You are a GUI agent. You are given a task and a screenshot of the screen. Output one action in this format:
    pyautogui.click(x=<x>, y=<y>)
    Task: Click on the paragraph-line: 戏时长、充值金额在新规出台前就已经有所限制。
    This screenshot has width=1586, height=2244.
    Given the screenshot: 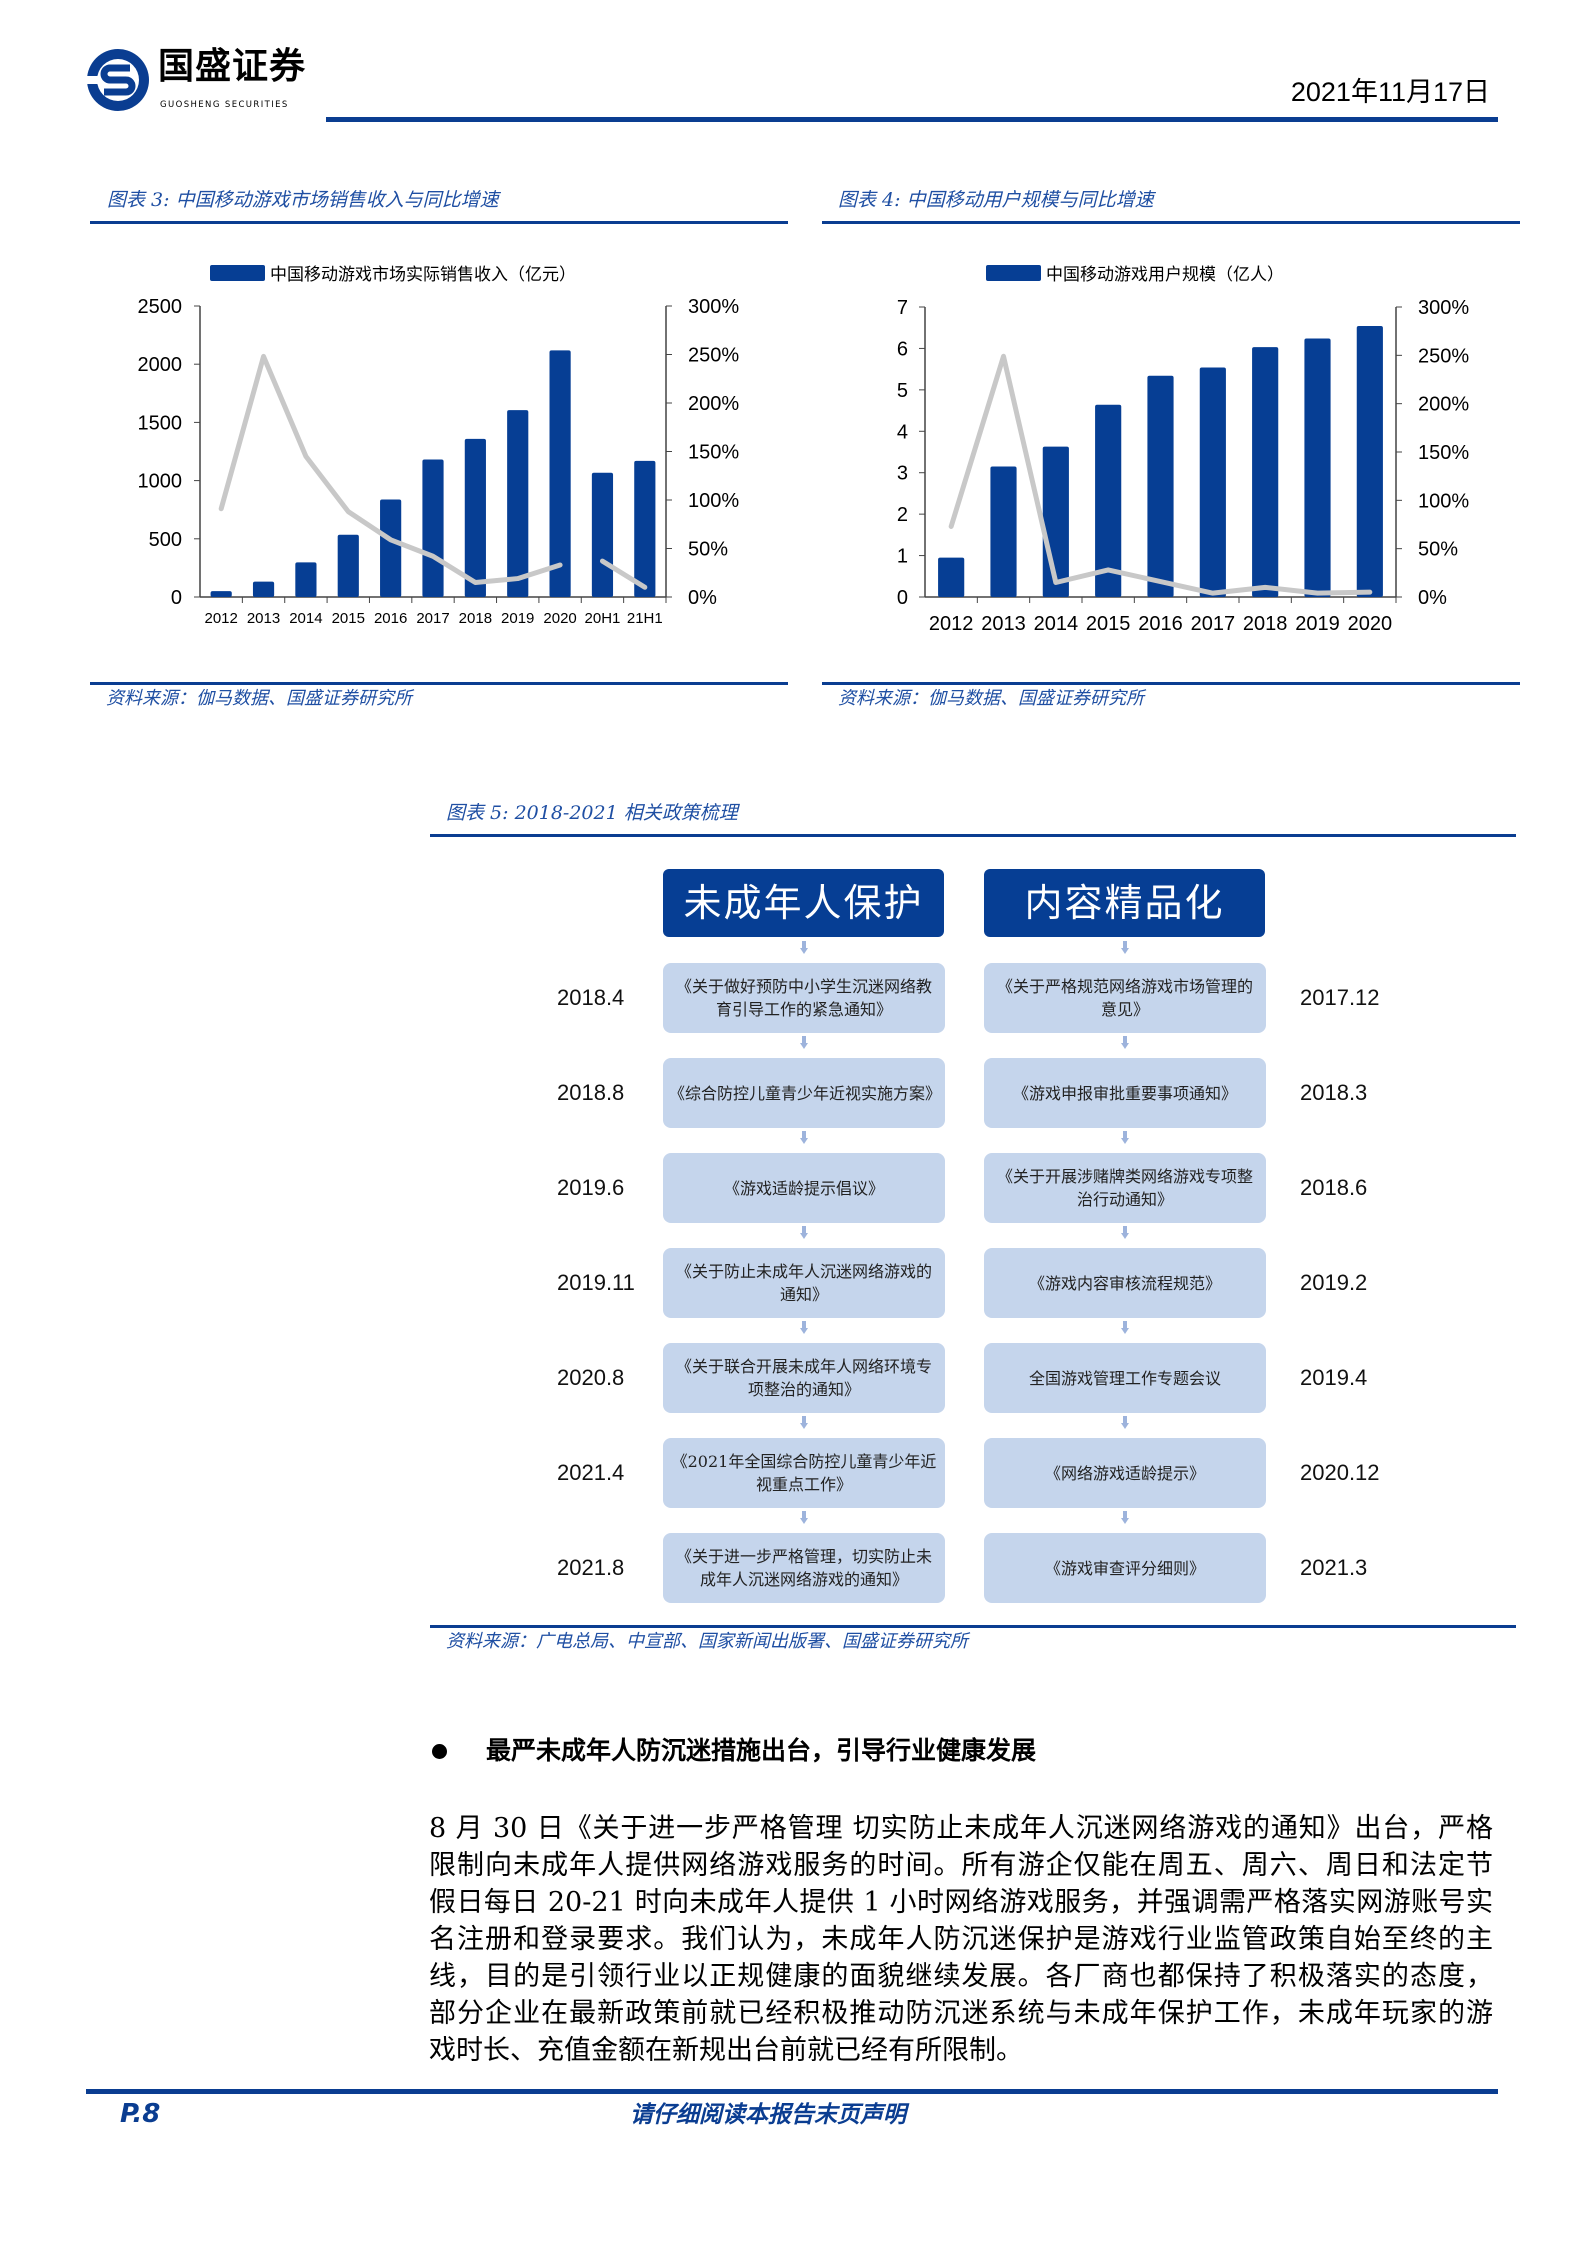 What is the action you would take?
    pyautogui.click(x=726, y=2050)
    